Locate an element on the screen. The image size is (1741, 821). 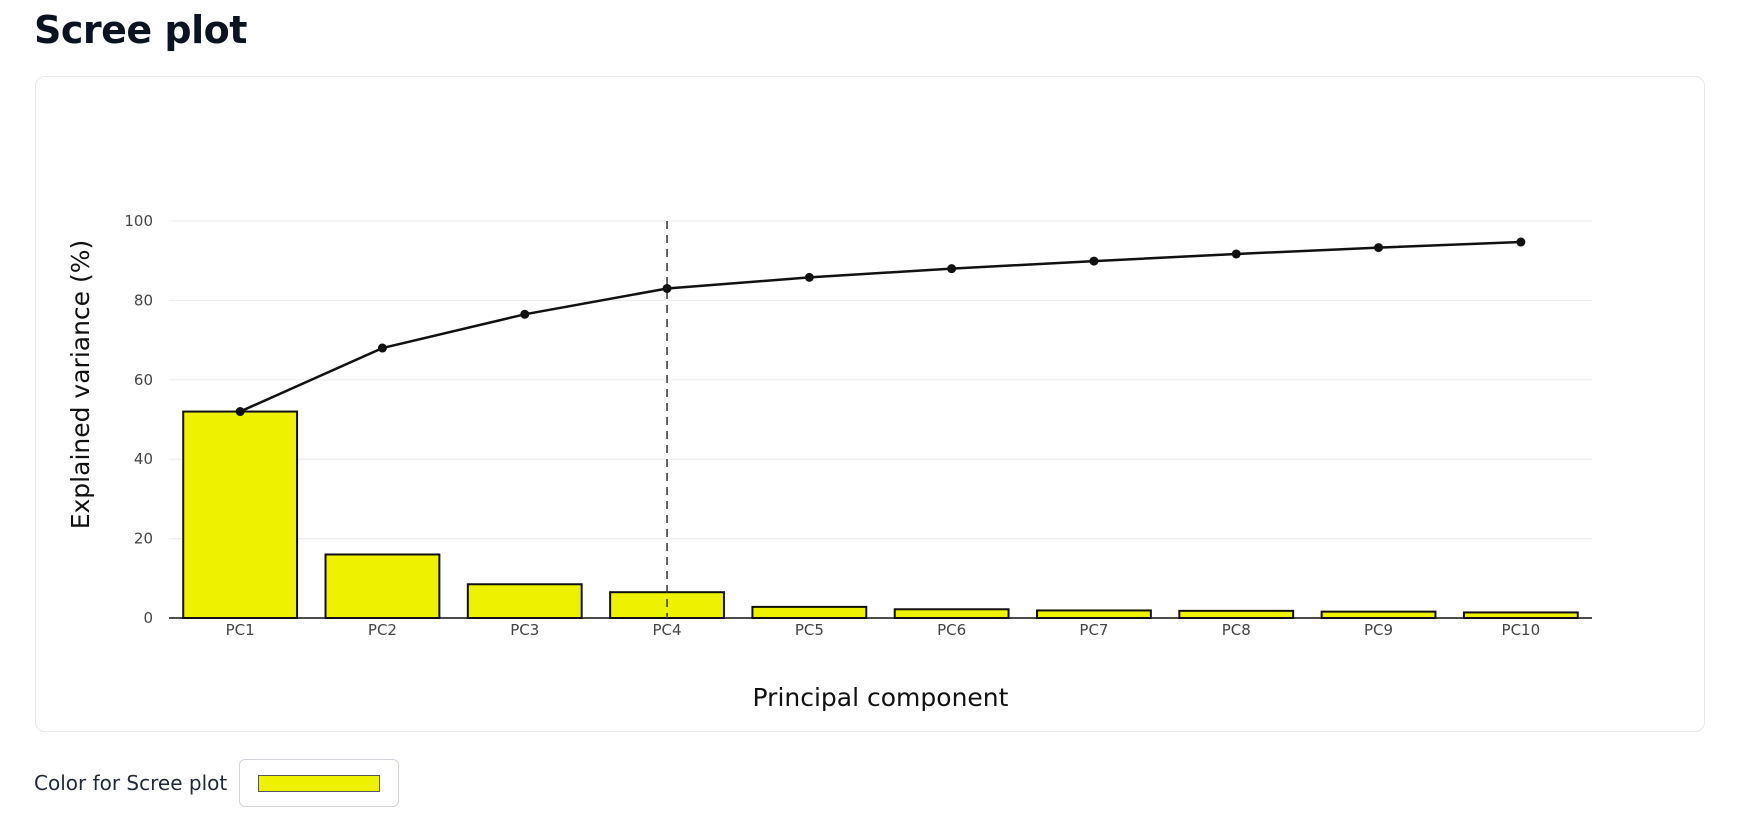
y-tick-label-100: 100 is located at coordinates (138, 221).